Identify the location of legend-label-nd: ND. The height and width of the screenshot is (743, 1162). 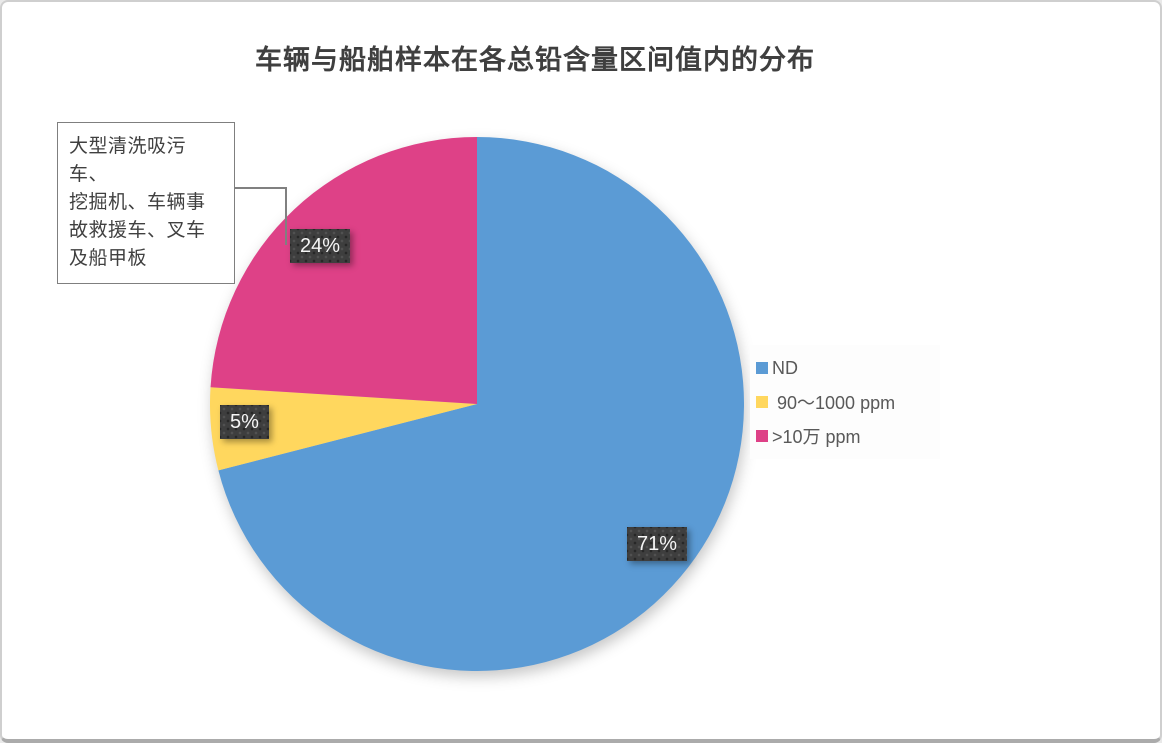
(785, 367).